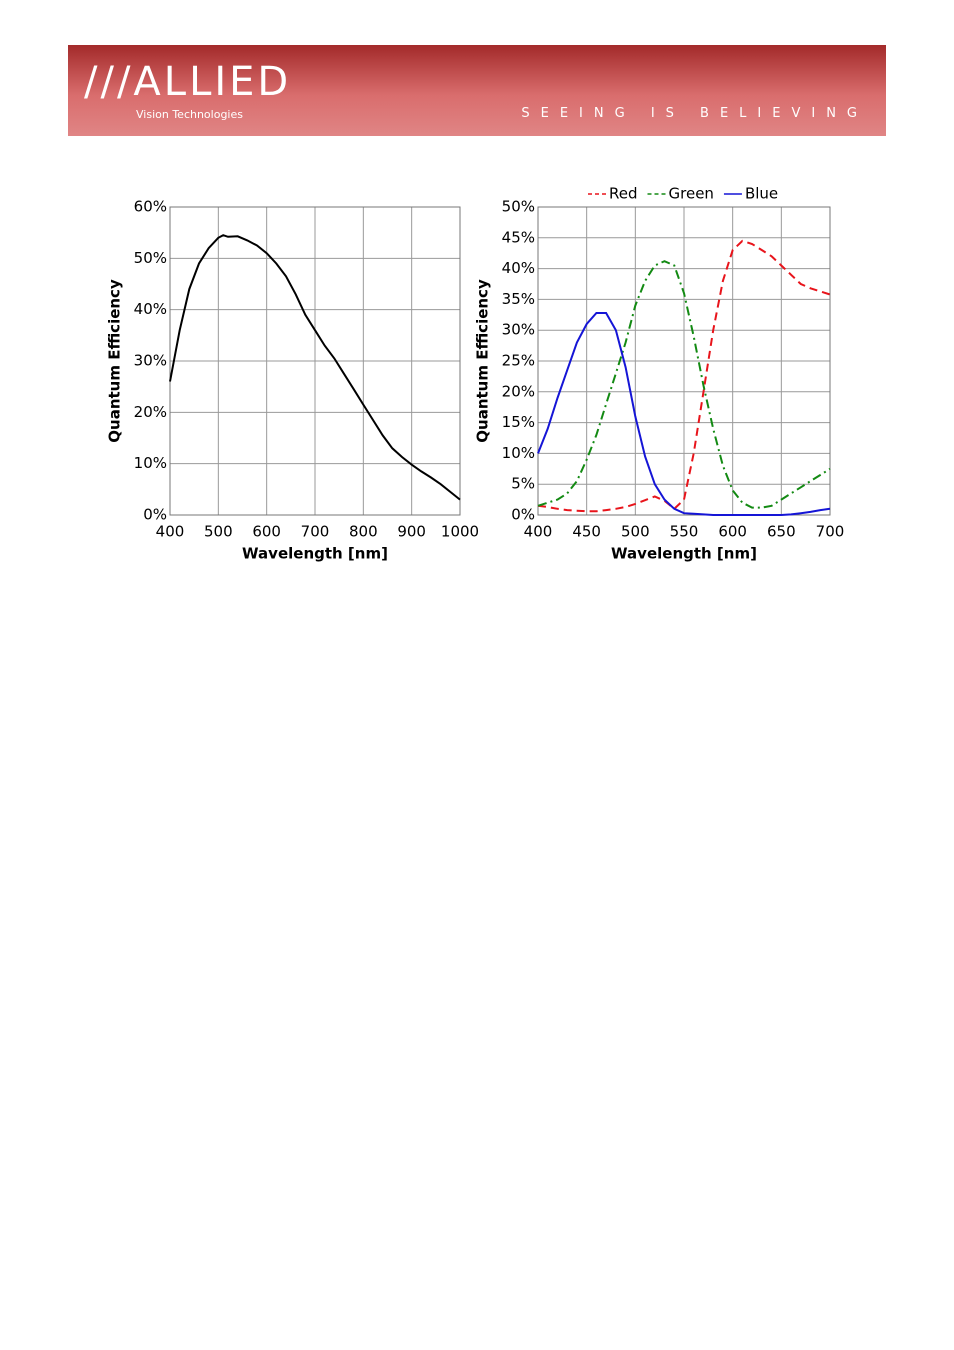 This screenshot has height=1350, width=954. Describe the element at coordinates (586, 532) in the screenshot. I see `x-tick-label: 450` at that location.